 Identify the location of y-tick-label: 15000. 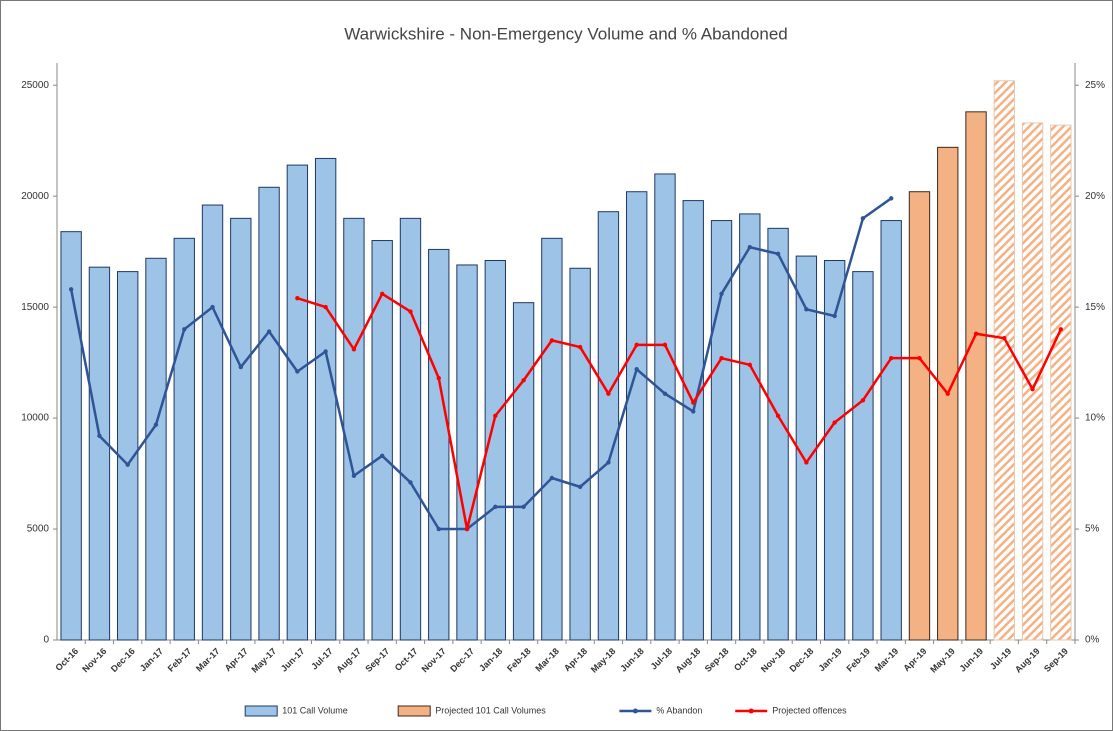
(35, 307).